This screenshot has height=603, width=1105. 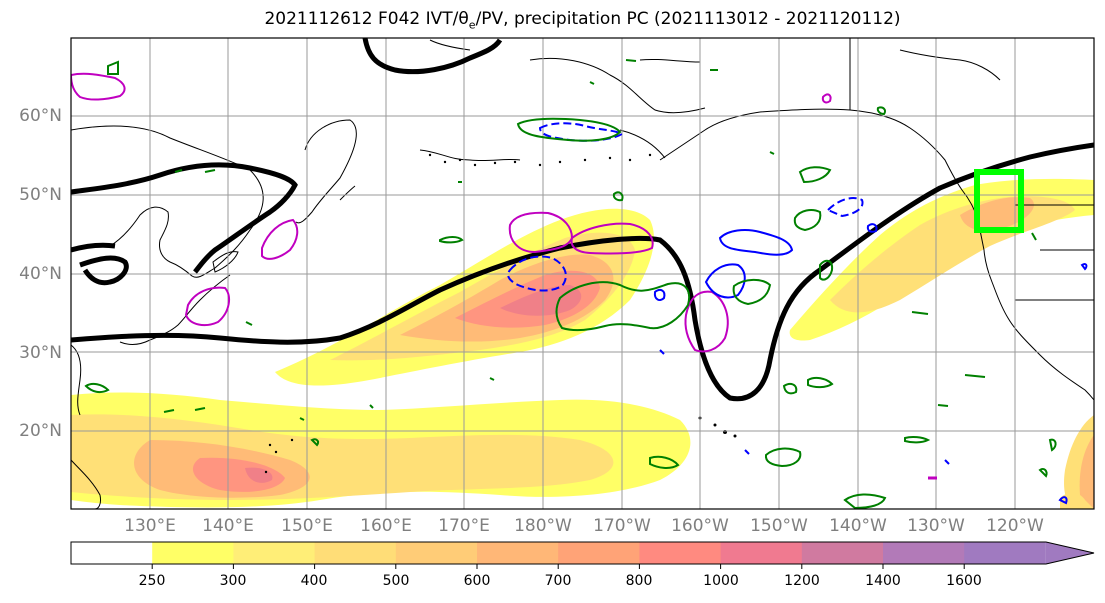 I want to click on colorbar-label-400: 400, so click(x=314, y=581).